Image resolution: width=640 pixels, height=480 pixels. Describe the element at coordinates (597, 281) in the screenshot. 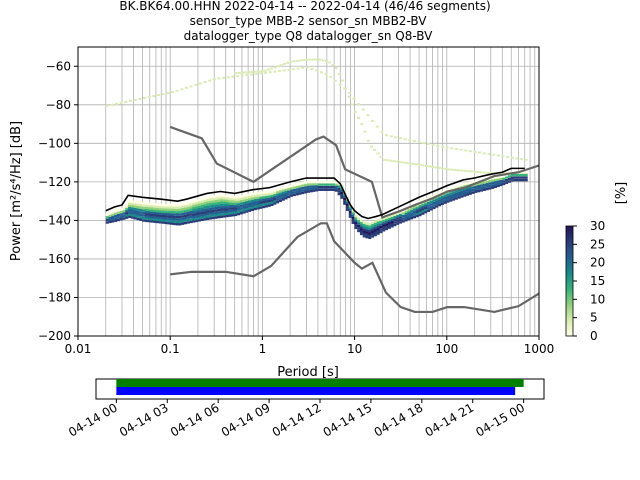

I see `colorbar-tick-label: 15` at that location.